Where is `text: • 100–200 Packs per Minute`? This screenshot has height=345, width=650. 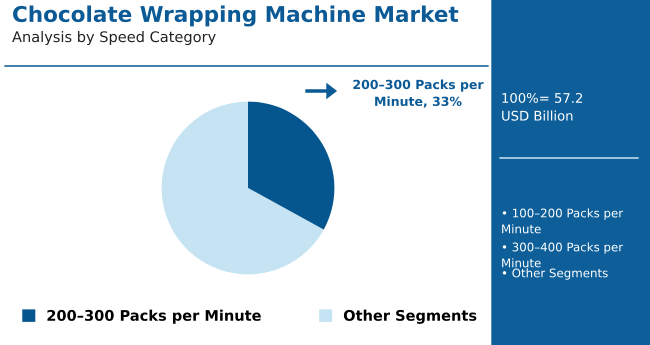 text: • 100–200 Packs per Minute is located at coordinates (563, 221).